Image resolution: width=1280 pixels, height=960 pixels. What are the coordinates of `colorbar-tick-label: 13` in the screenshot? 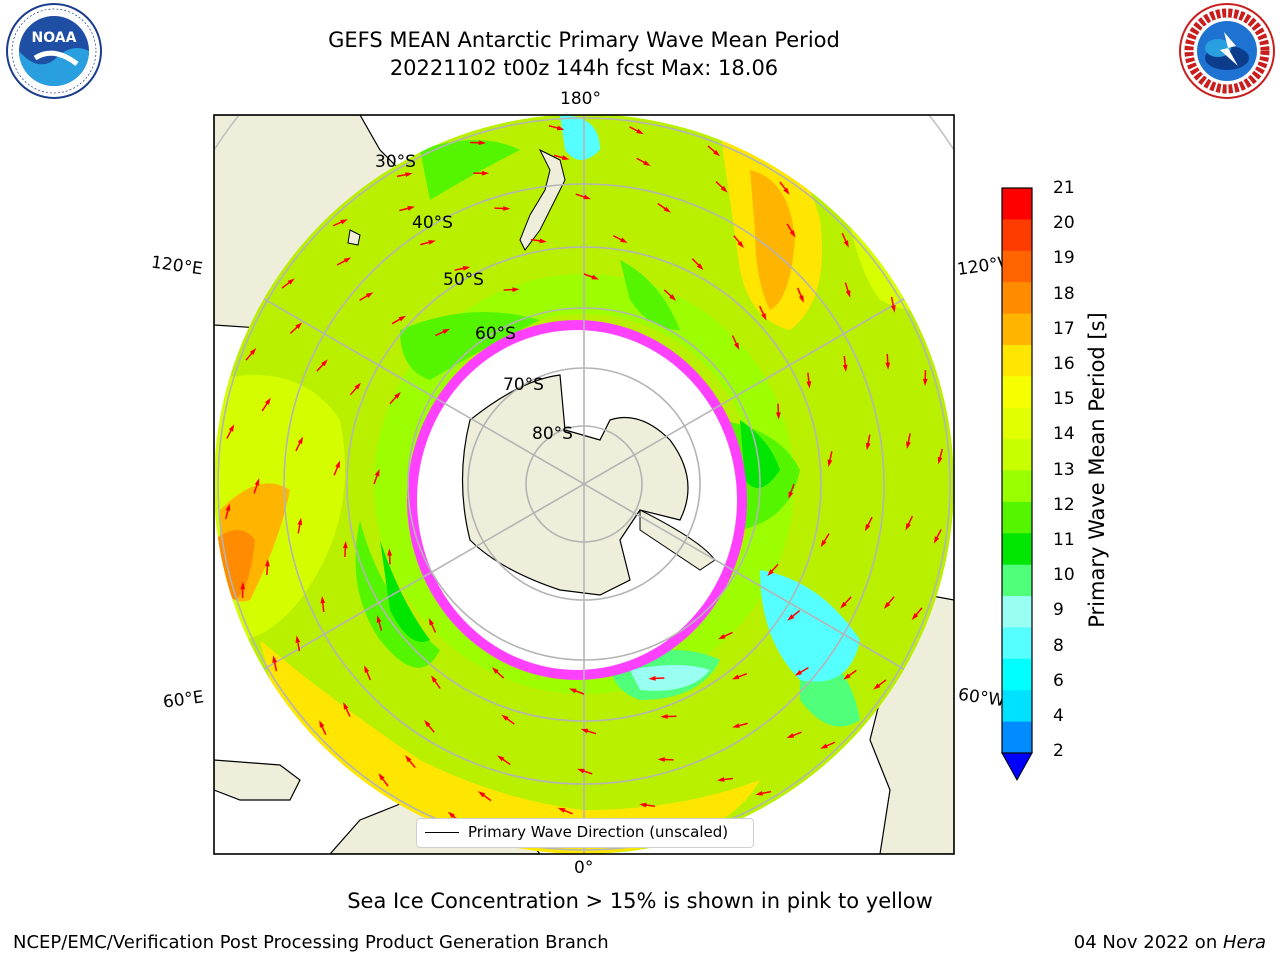 It's located at (1064, 469).